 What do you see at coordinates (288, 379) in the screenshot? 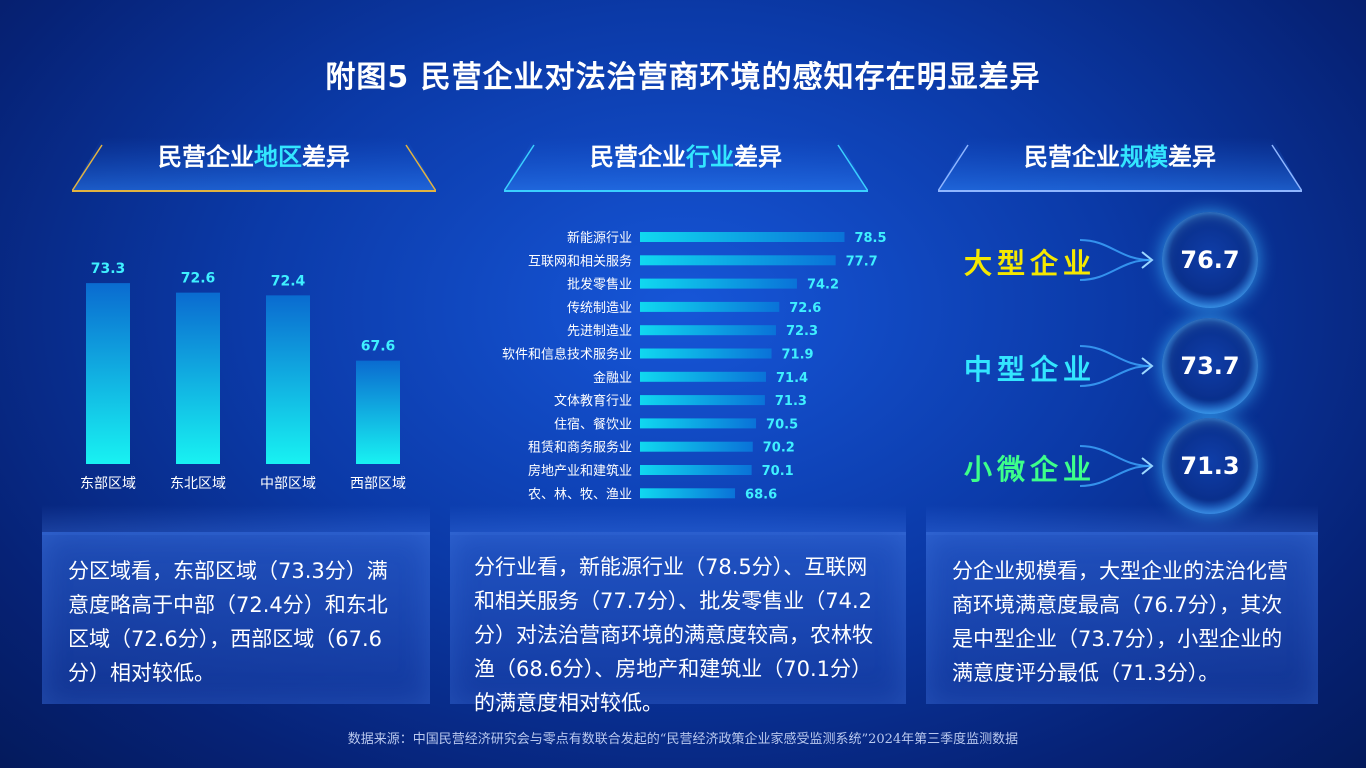
I see `bar-中部区域` at bounding box center [288, 379].